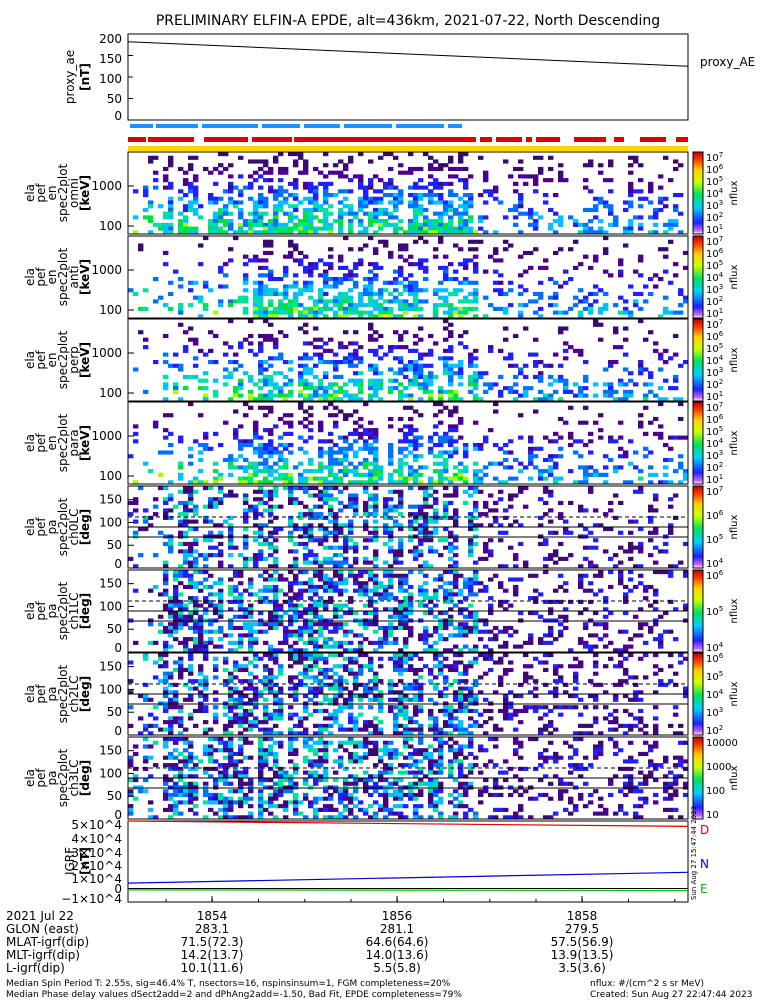 This screenshot has height=1000, width=775. What do you see at coordinates (110, 59) in the screenshot?
I see `proxy-ae-ytick: 150` at bounding box center [110, 59].